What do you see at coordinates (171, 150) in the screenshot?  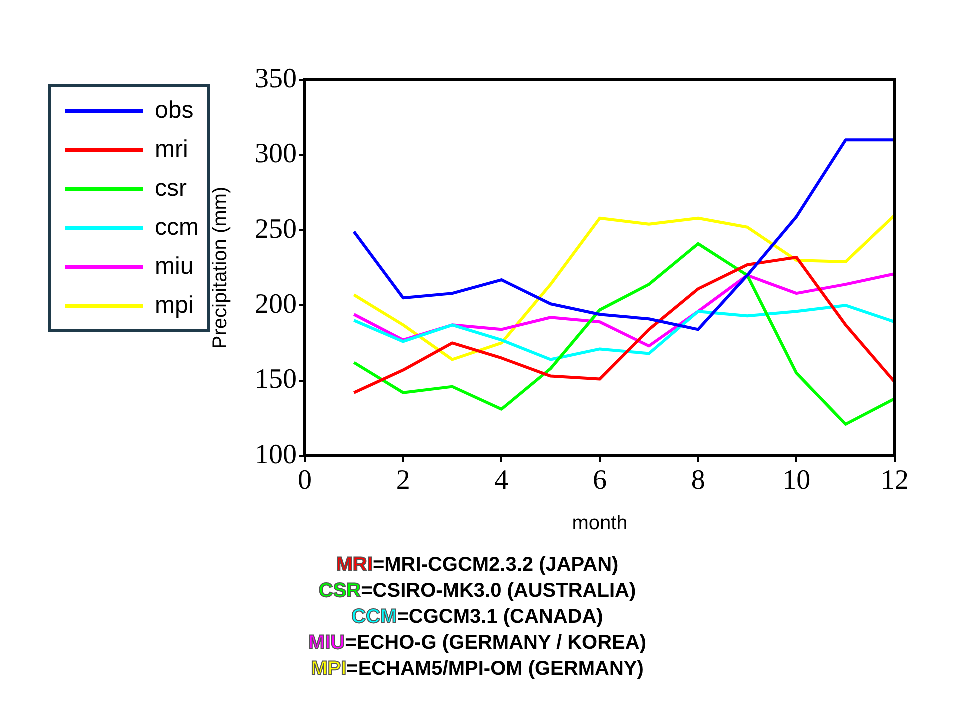 I see `legend-label: mri` at bounding box center [171, 150].